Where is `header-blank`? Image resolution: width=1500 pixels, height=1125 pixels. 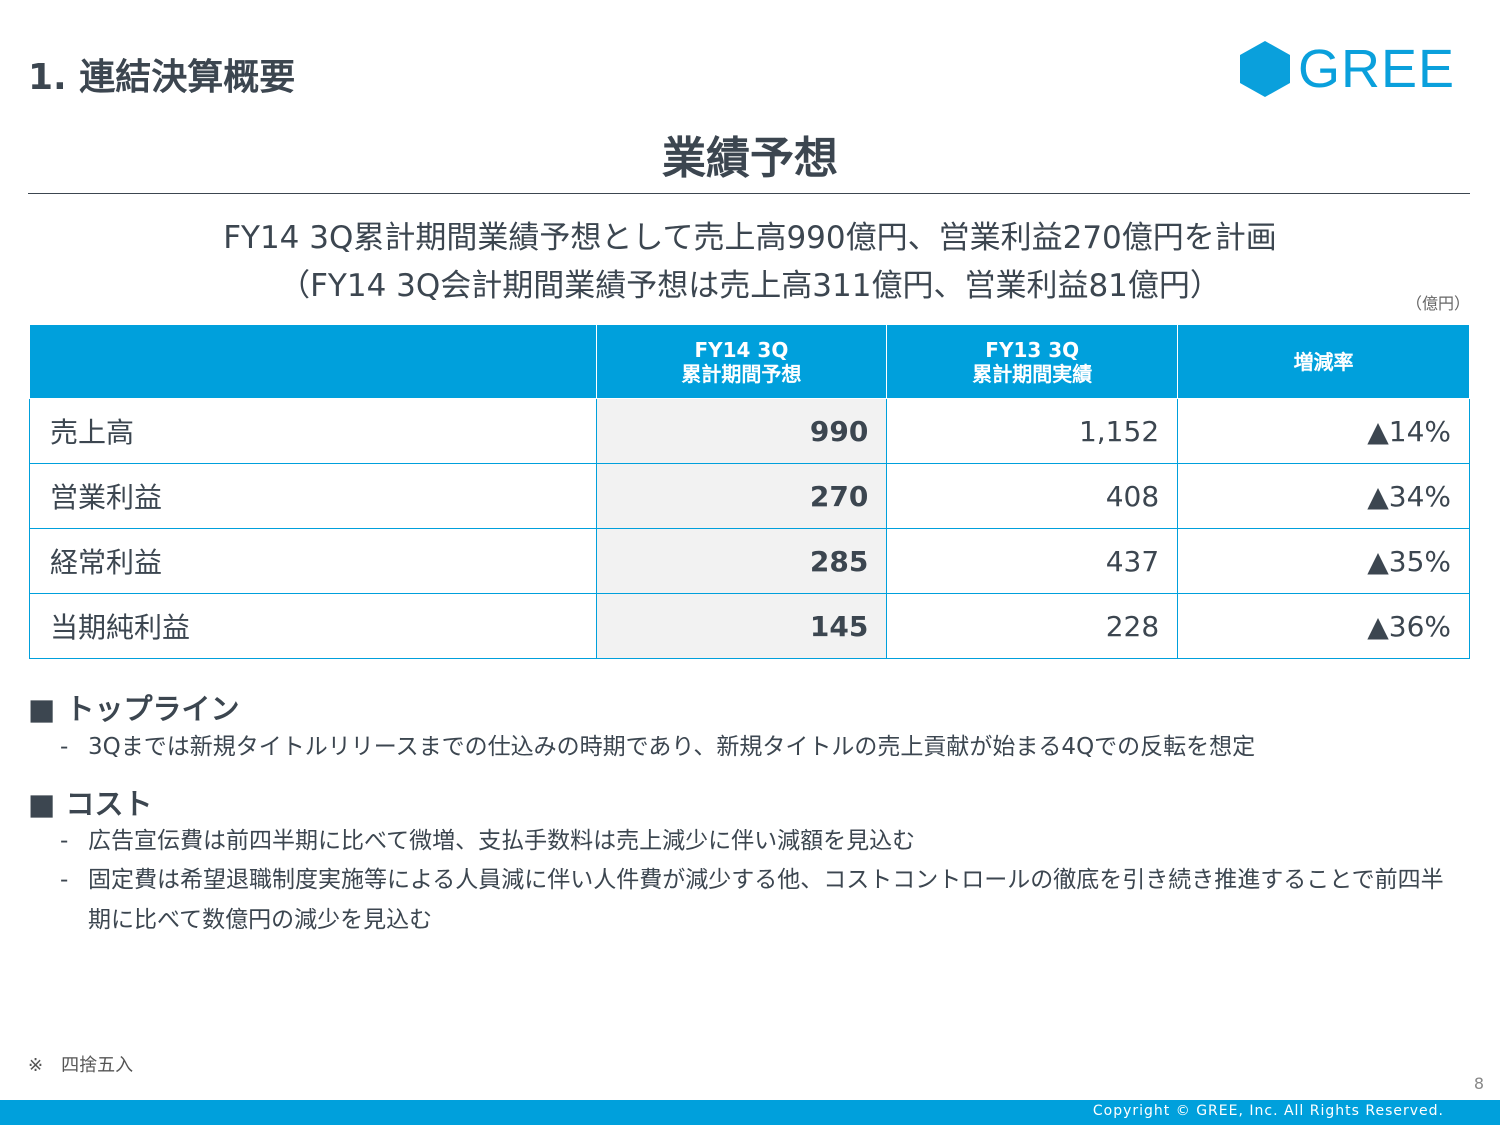
header-blank is located at coordinates (313, 361).